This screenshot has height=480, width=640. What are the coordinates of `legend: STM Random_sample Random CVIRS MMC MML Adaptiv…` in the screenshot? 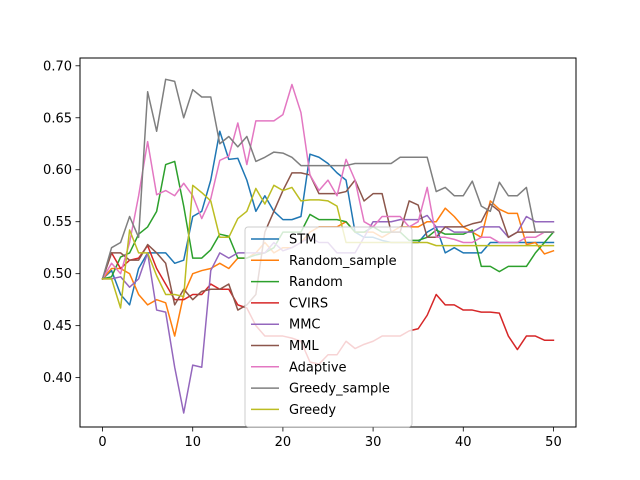 It's located at (328, 327).